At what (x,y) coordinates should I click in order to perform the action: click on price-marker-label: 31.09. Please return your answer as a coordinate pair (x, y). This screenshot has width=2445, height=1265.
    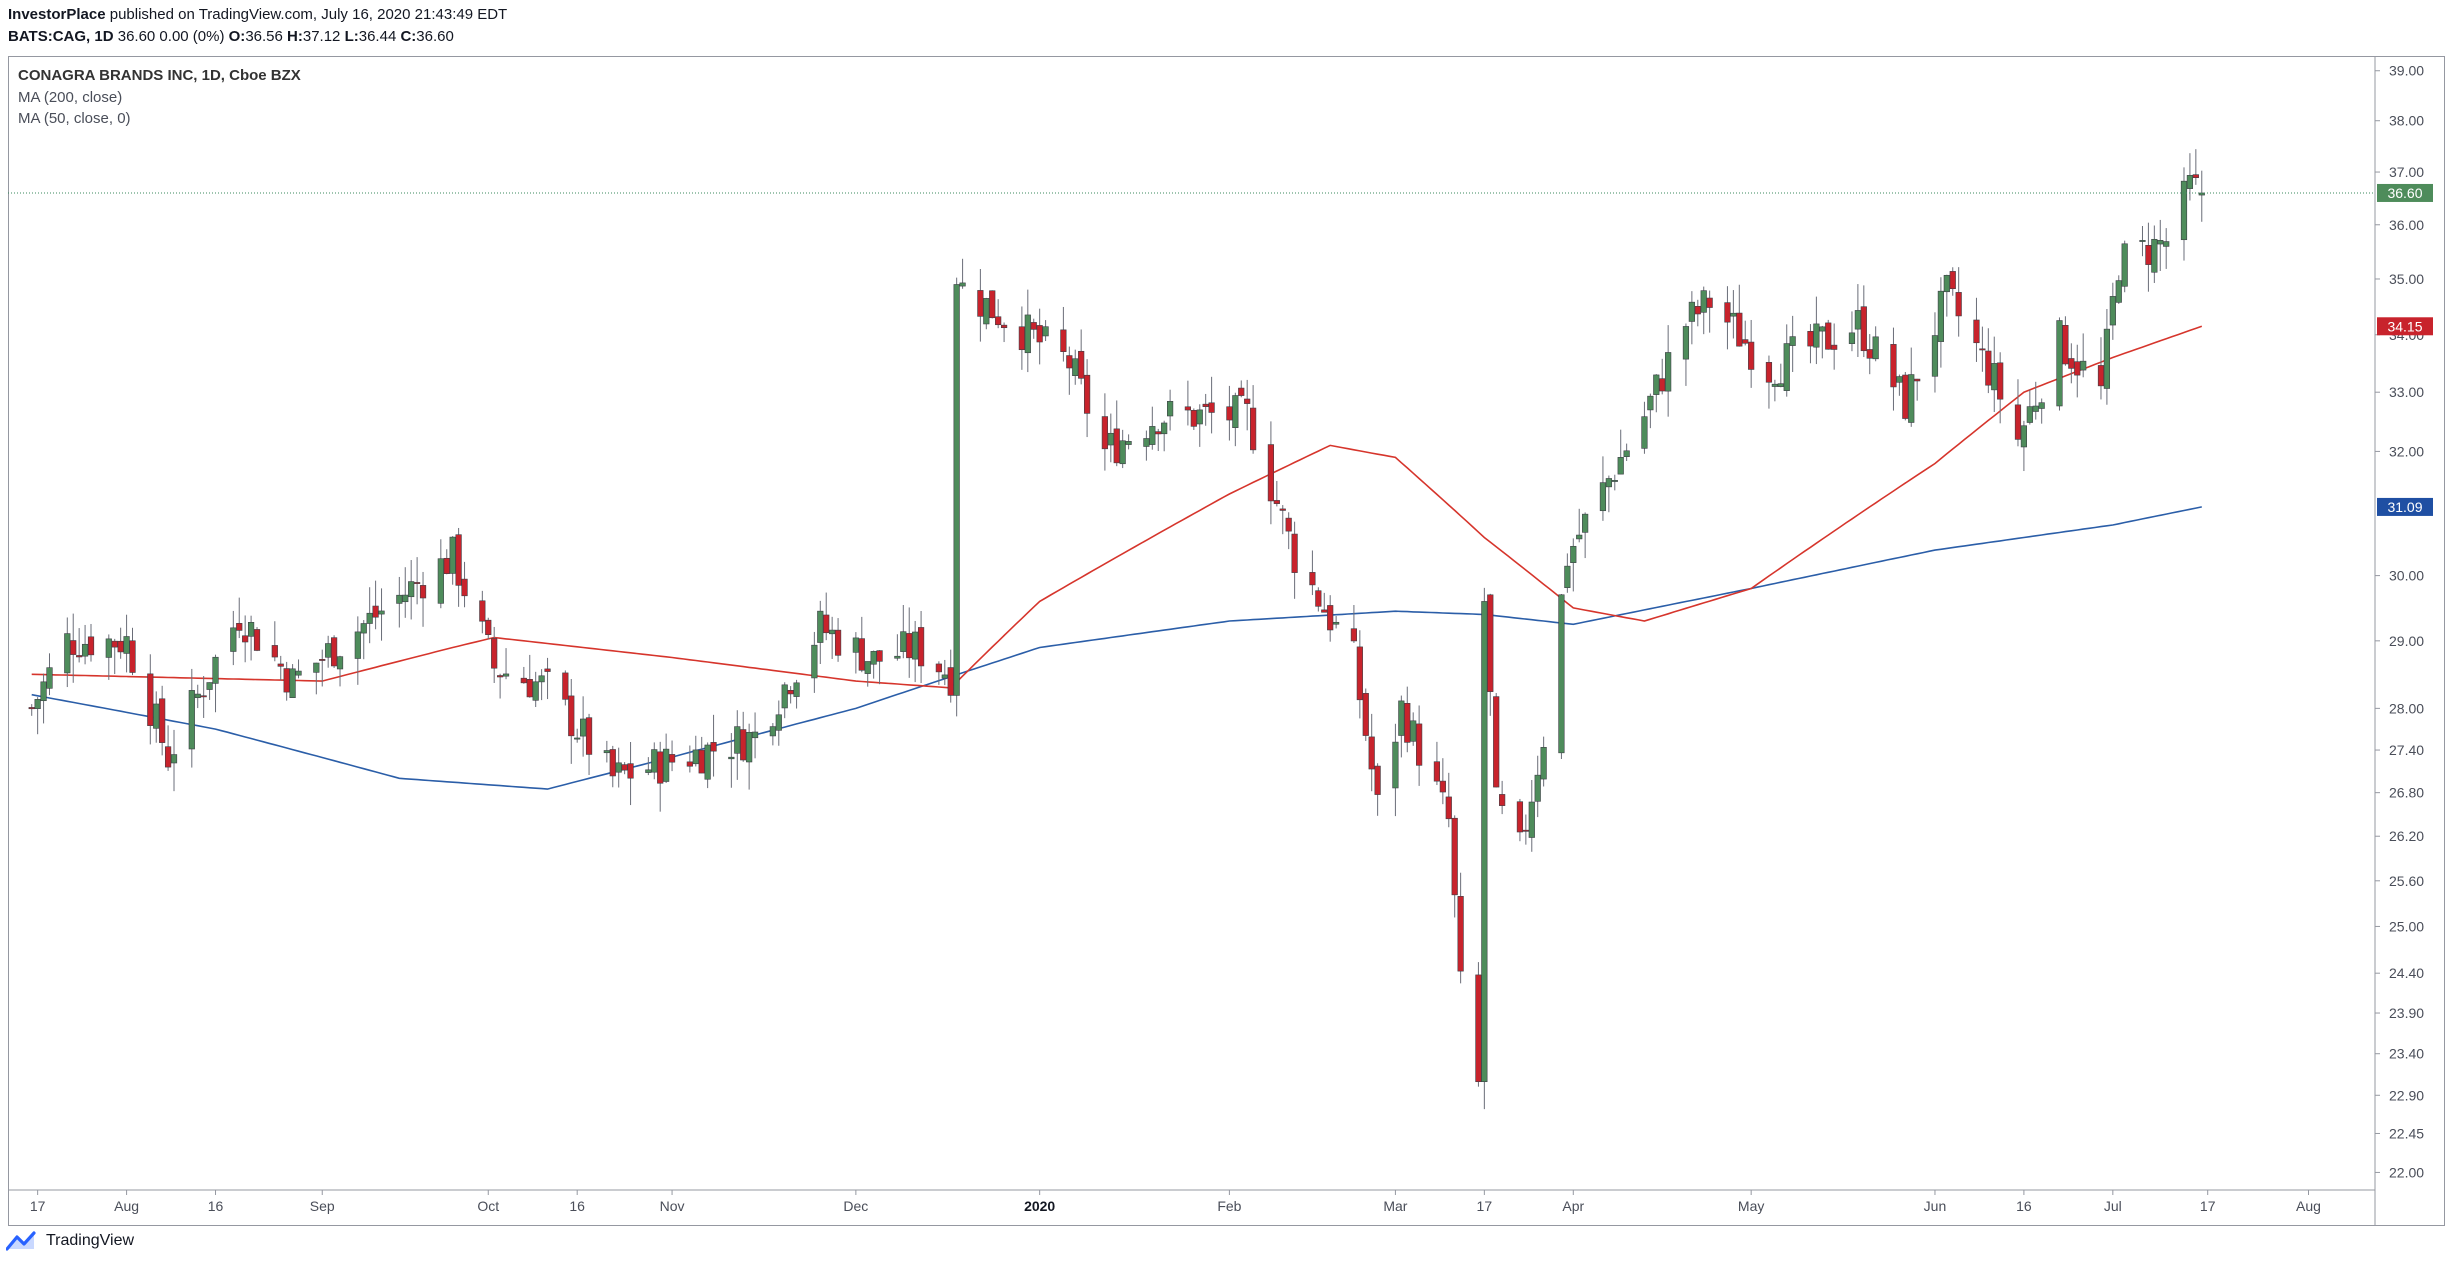
    Looking at the image, I should click on (2404, 507).